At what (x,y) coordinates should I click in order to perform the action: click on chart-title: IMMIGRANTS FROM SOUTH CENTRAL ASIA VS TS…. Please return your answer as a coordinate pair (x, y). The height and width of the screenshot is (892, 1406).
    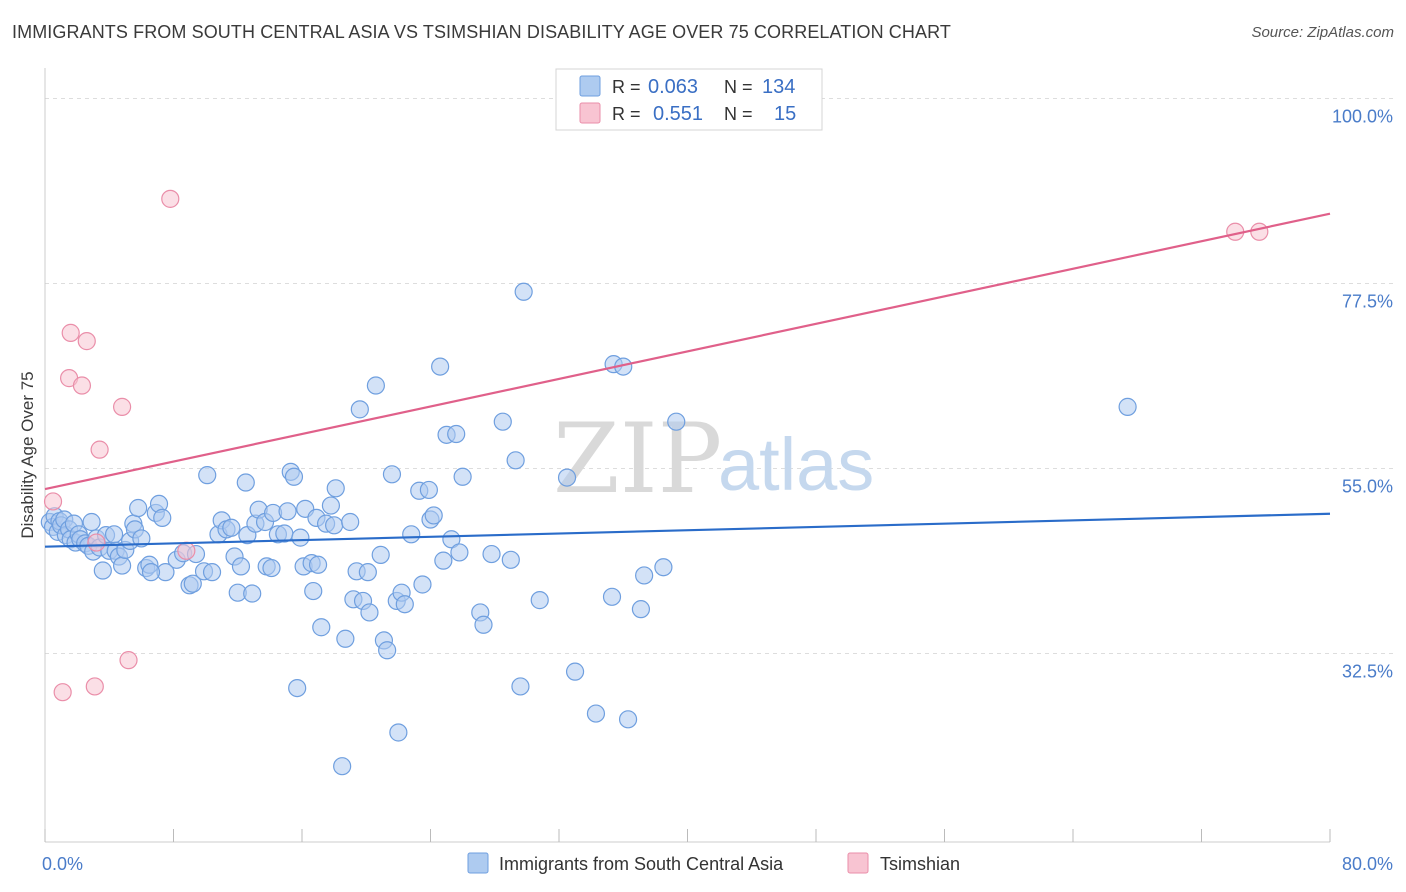
    Looking at the image, I should click on (481, 32).